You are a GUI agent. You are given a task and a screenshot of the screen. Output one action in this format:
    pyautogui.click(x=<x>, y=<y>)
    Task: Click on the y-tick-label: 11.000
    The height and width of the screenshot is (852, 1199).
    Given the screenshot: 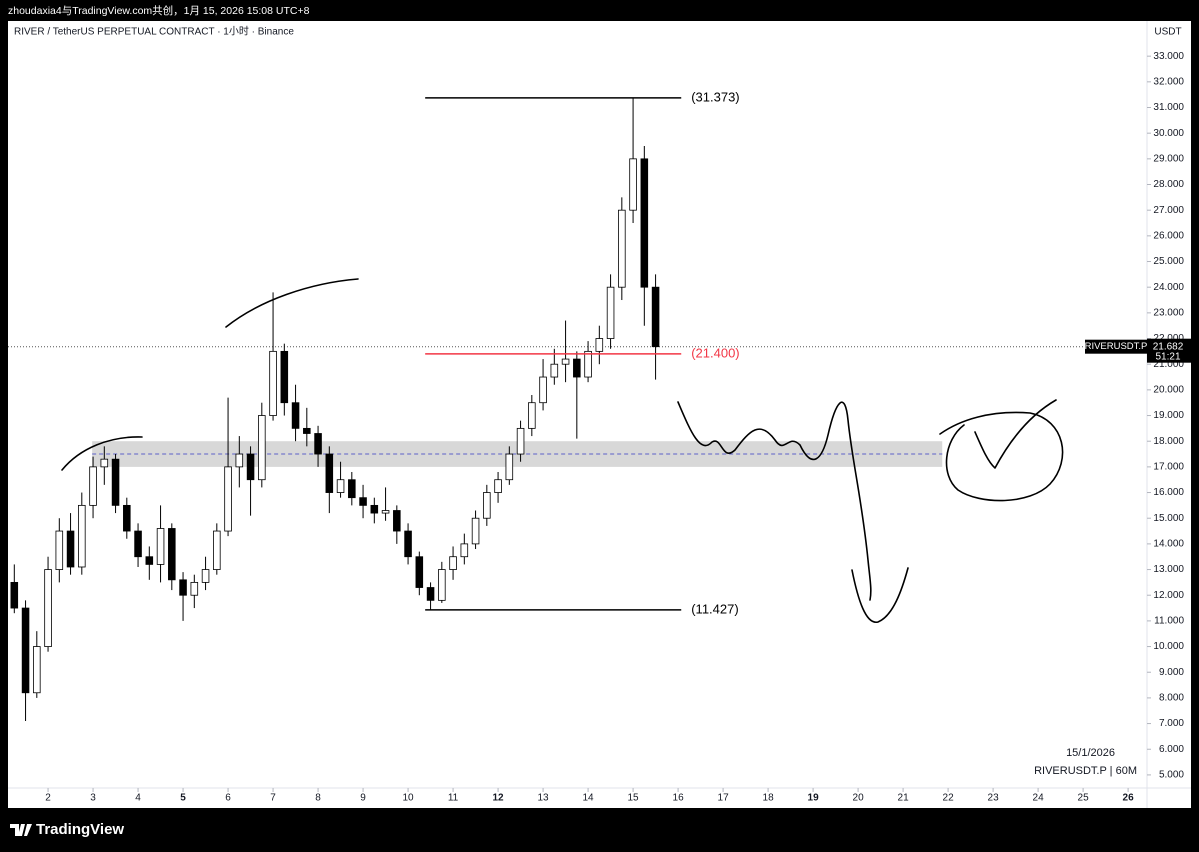 What is the action you would take?
    pyautogui.click(x=1169, y=621)
    